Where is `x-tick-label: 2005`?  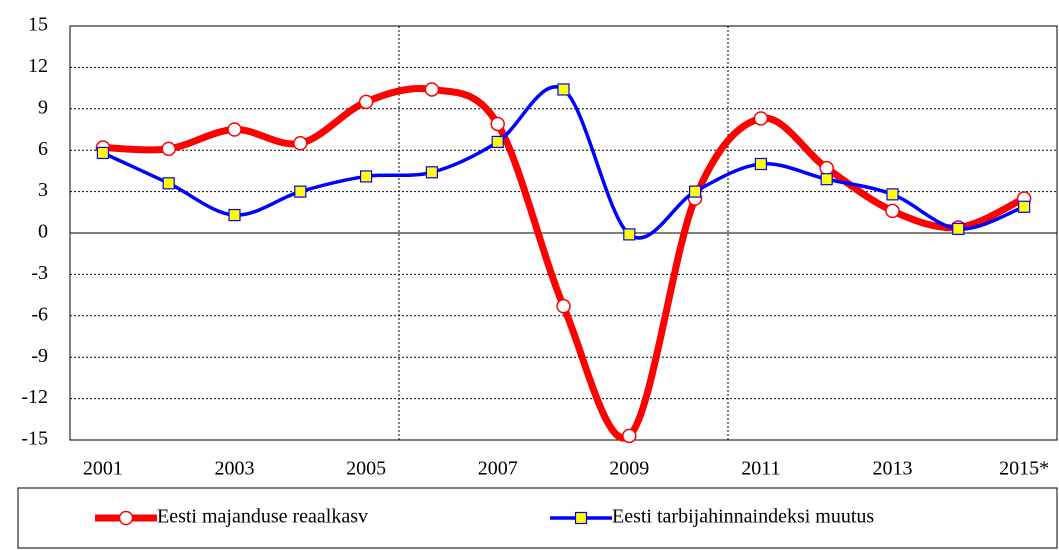 x-tick-label: 2005 is located at coordinates (366, 469).